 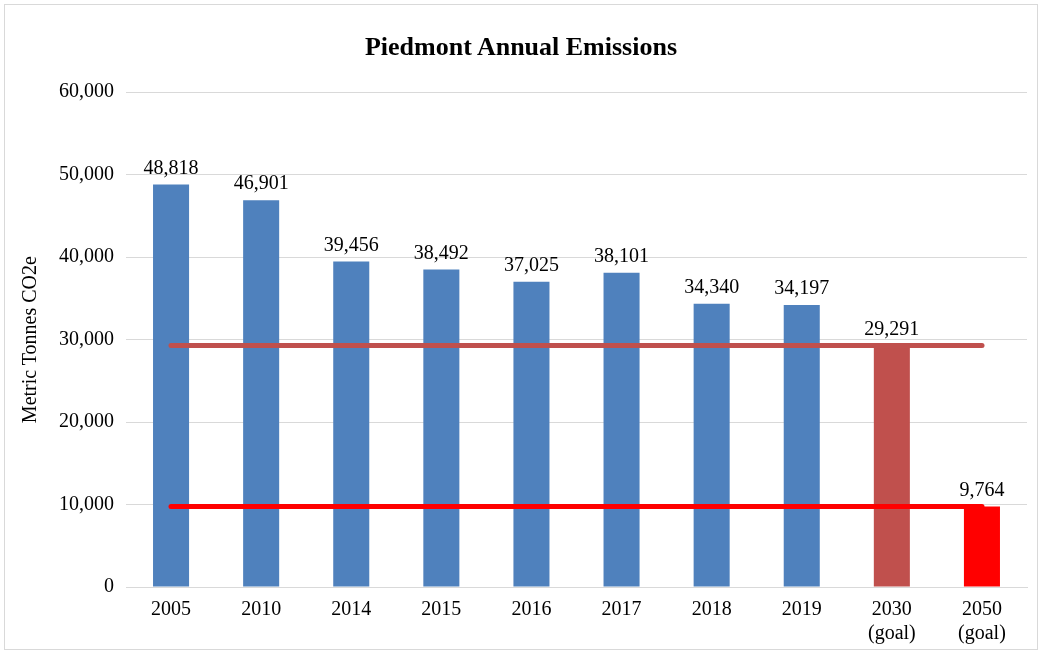 I want to click on y-tick-label: 10,000, so click(x=86, y=502).